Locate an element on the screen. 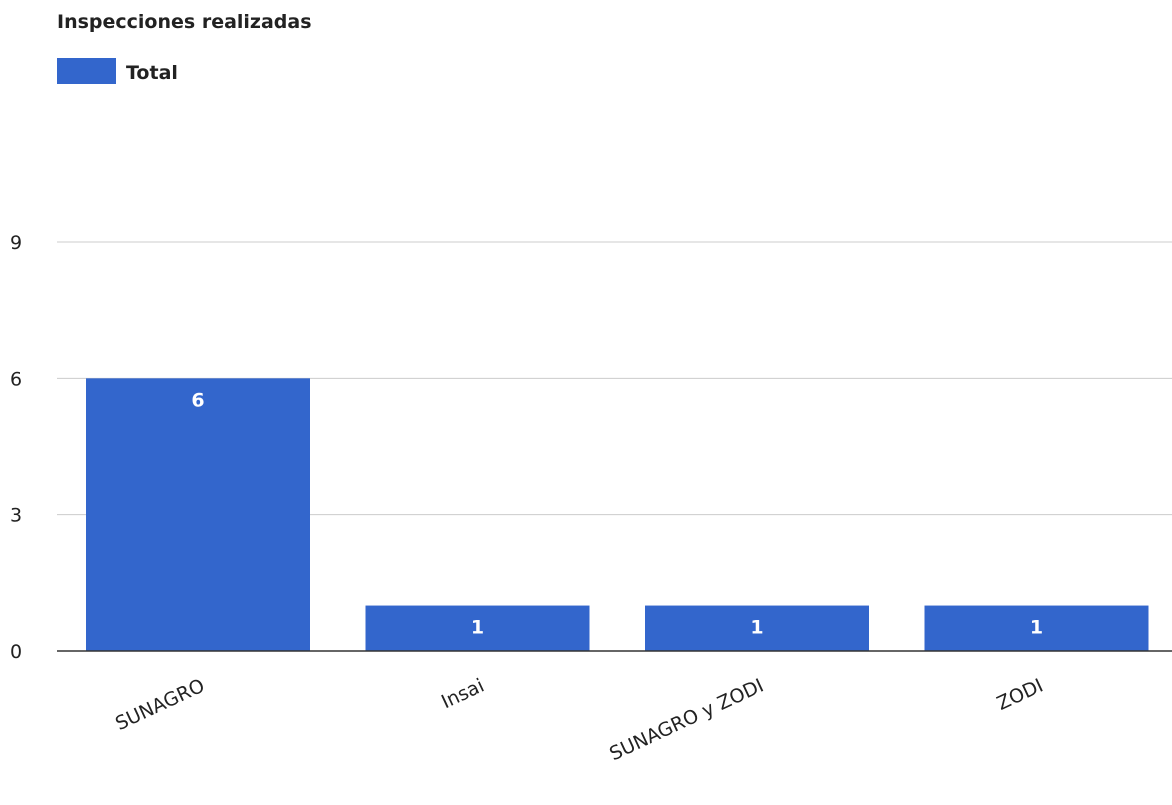 The width and height of the screenshot is (1172, 805). y-tick-label: 3 is located at coordinates (16, 516).